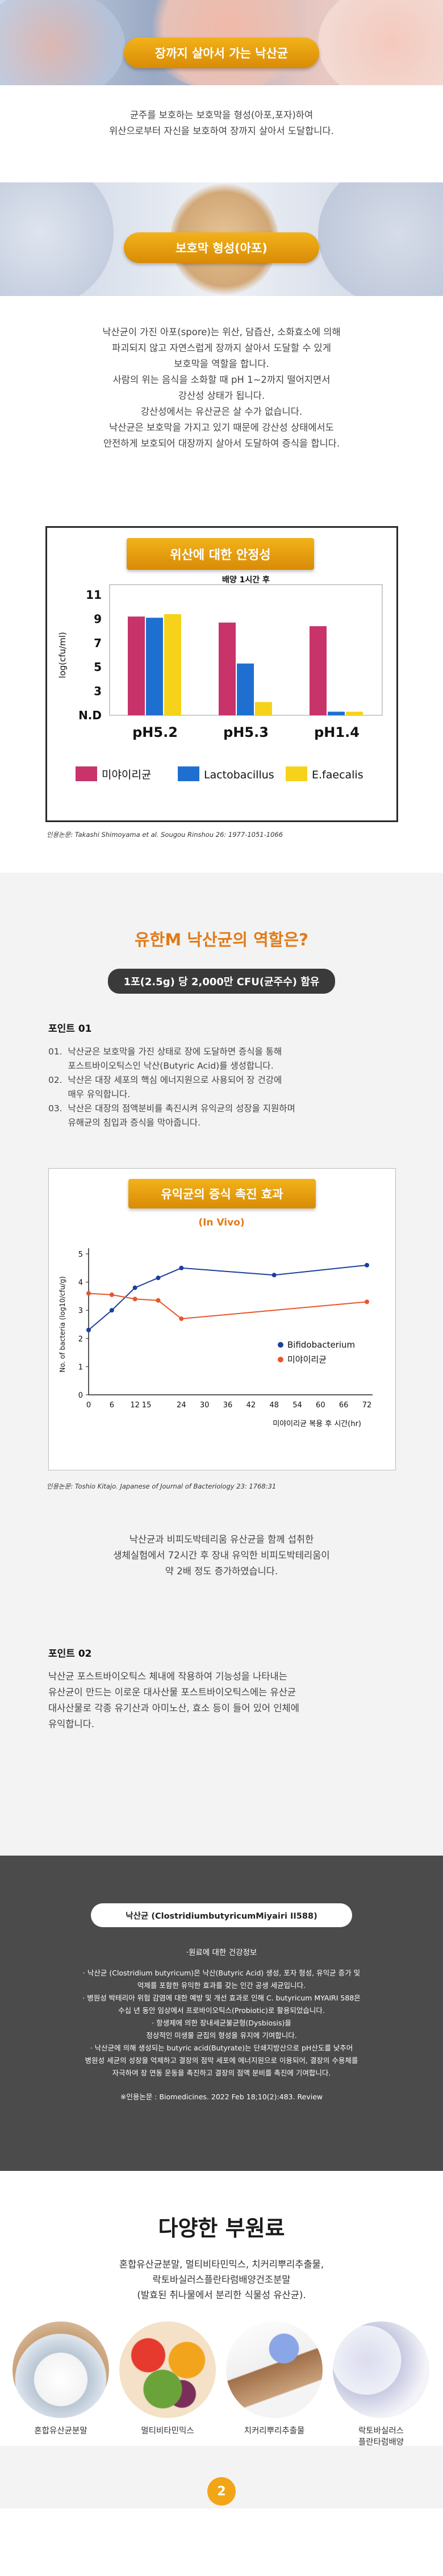  What do you see at coordinates (173, 1709) in the screenshot?
I see `point2-line: 대사산물로 각종 유기산과 아미노산, 효소 등이 들어 있어 인체에` at bounding box center [173, 1709].